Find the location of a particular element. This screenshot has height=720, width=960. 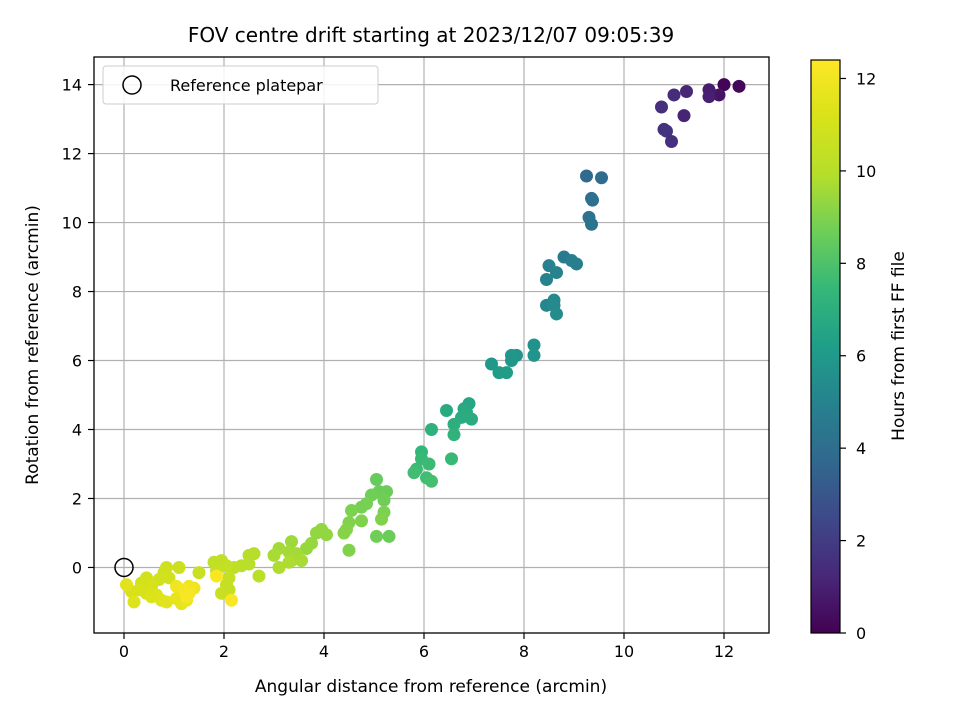

colorbar-tick-label: 4 is located at coordinates (861, 448).